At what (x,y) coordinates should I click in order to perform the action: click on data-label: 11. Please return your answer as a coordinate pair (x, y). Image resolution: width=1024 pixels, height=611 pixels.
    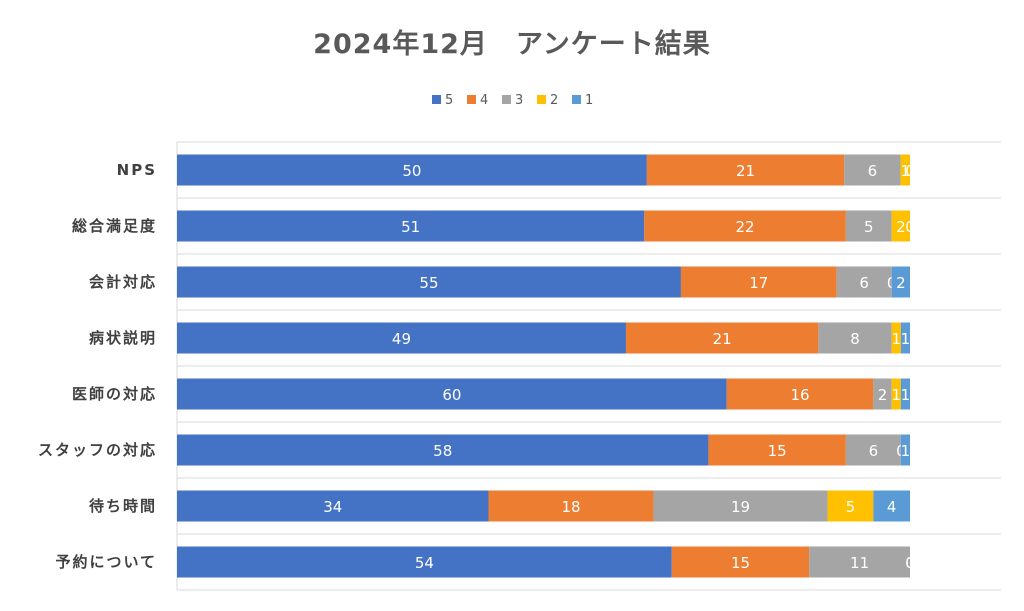
    Looking at the image, I should click on (859, 563).